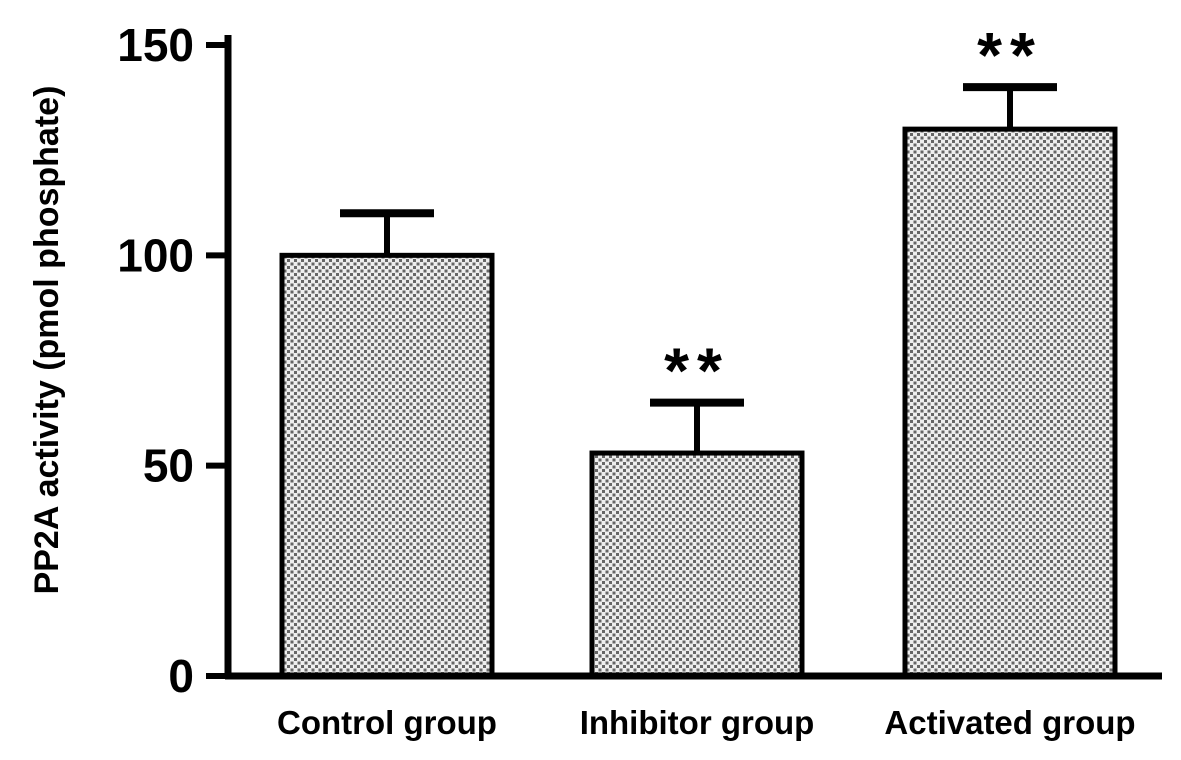  What do you see at coordinates (697, 722) in the screenshot?
I see `category-label: Inhibitor group` at bounding box center [697, 722].